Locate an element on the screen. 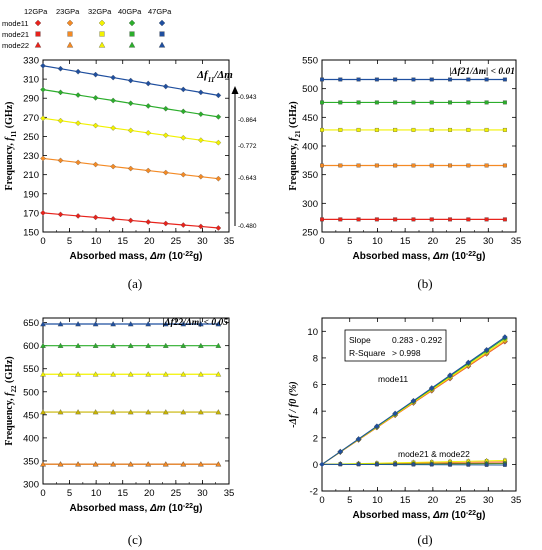  y-tick-label: 4 is located at coordinates (315, 412).